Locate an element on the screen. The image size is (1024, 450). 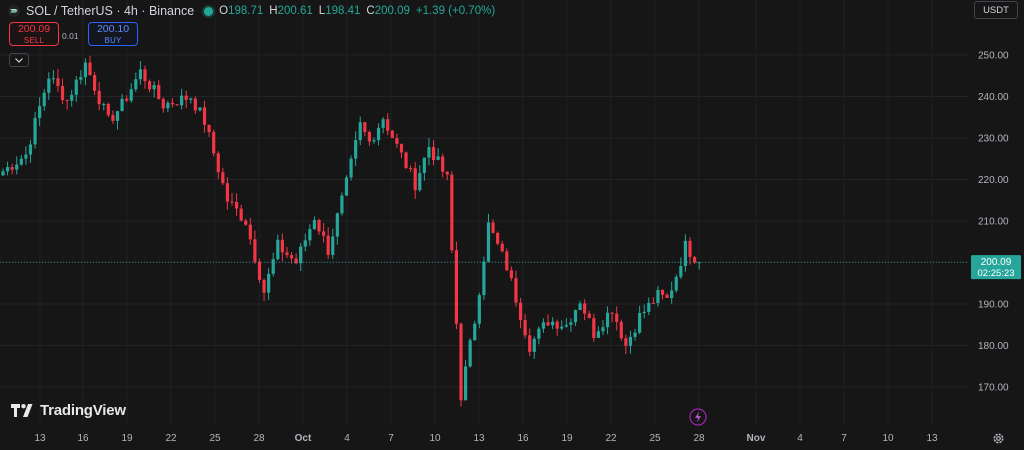
collapse-legend-button is located at coordinates (19, 60).